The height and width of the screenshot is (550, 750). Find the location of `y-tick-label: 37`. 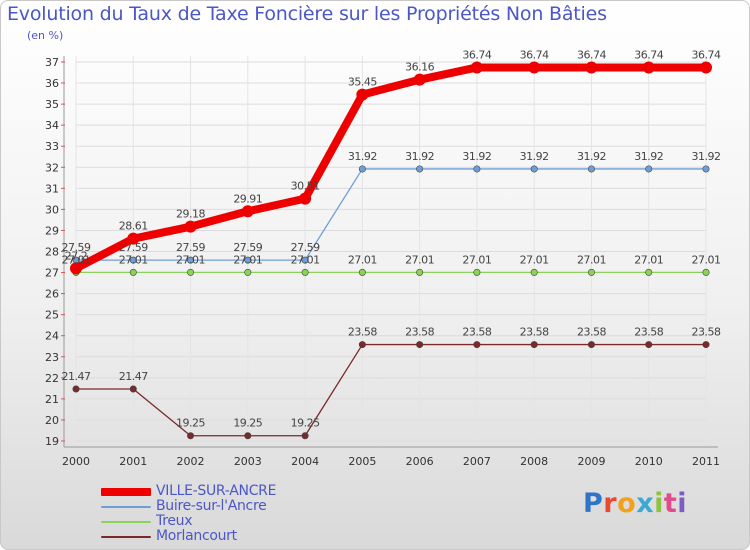

y-tick-label: 37 is located at coordinates (52, 62).